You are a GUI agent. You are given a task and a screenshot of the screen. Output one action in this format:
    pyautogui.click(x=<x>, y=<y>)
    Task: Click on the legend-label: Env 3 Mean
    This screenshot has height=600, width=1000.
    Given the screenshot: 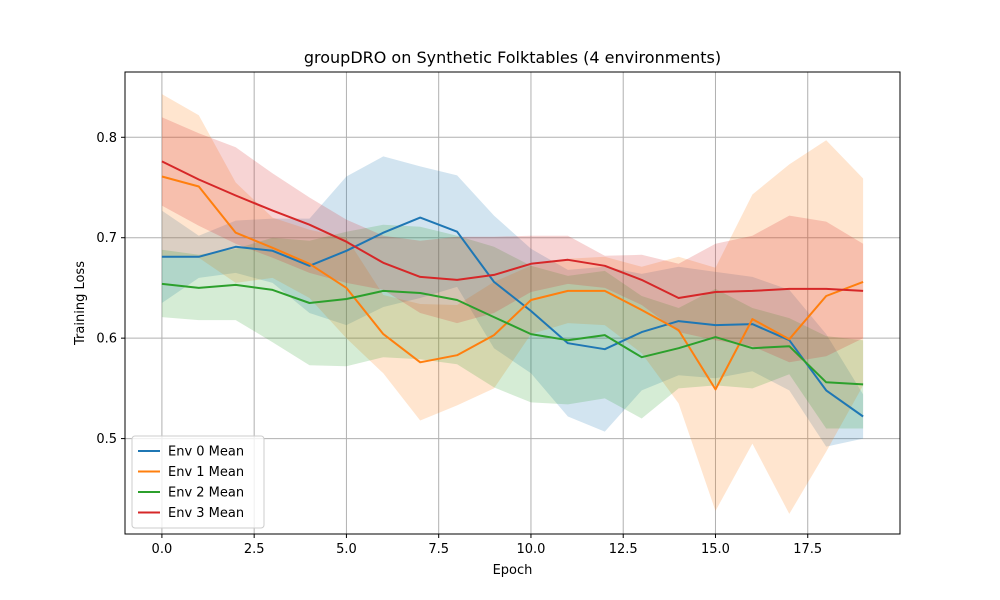 What is the action you would take?
    pyautogui.click(x=206, y=513)
    